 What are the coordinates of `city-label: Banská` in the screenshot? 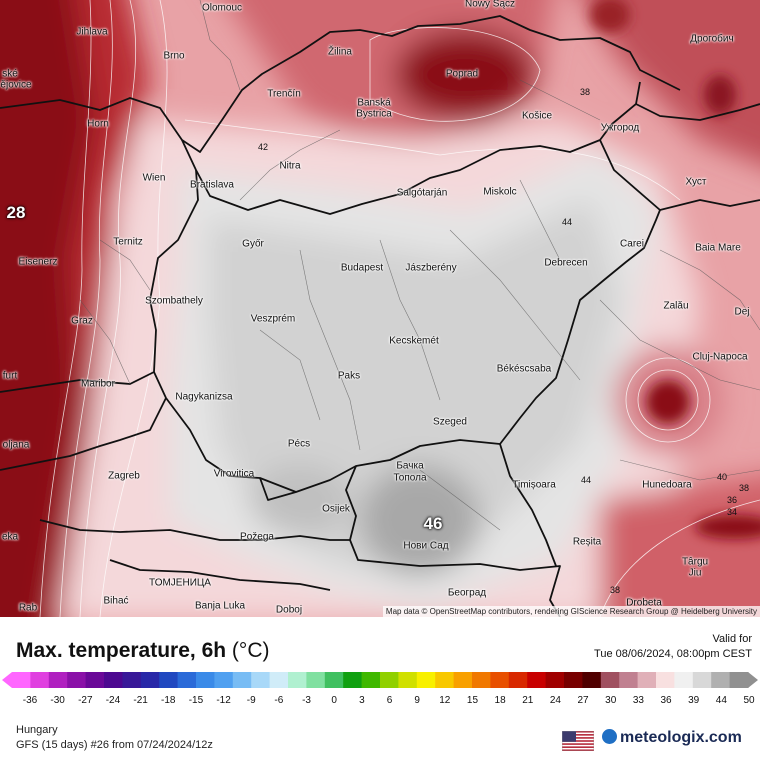 It's located at (374, 103).